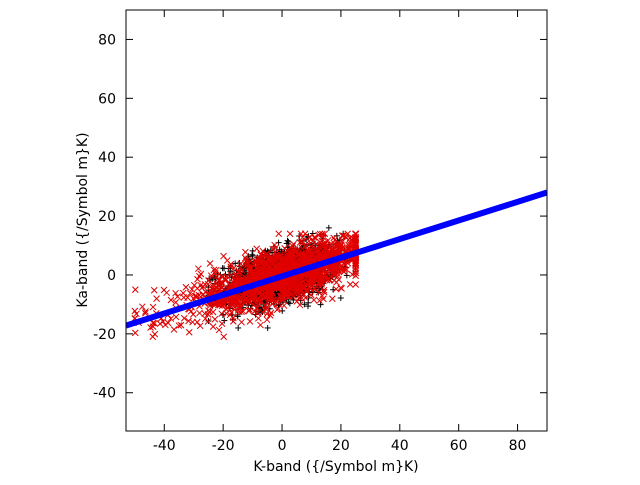 The image size is (640, 485). What do you see at coordinates (400, 446) in the screenshot?
I see `x-tick-label: 40` at bounding box center [400, 446].